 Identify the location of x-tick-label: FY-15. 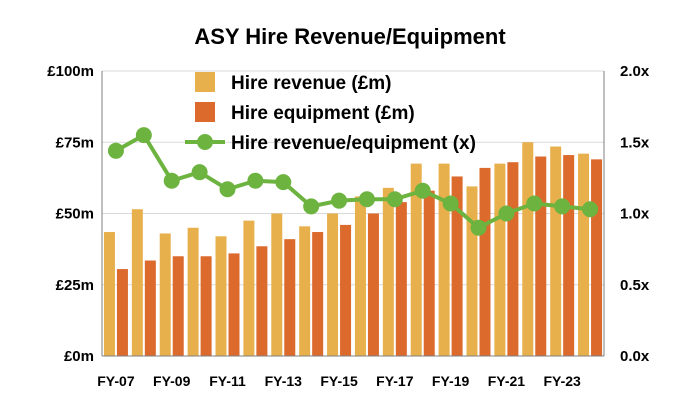
(339, 381).